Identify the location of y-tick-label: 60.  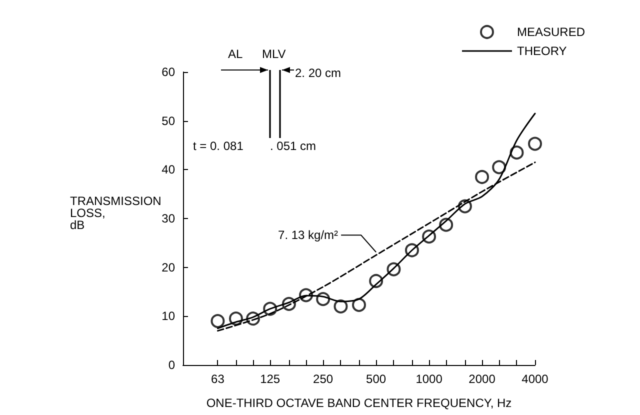
(169, 72).